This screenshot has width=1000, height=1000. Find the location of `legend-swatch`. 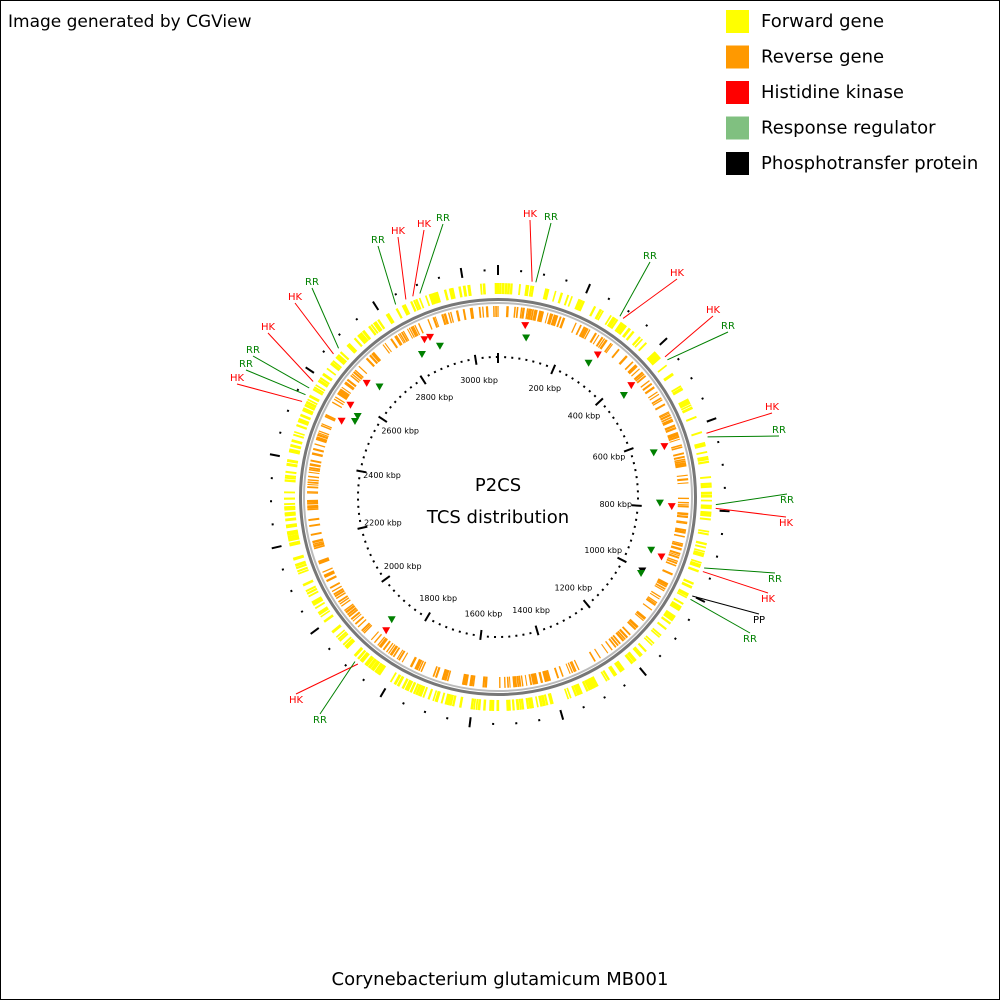

legend-swatch is located at coordinates (737, 21).